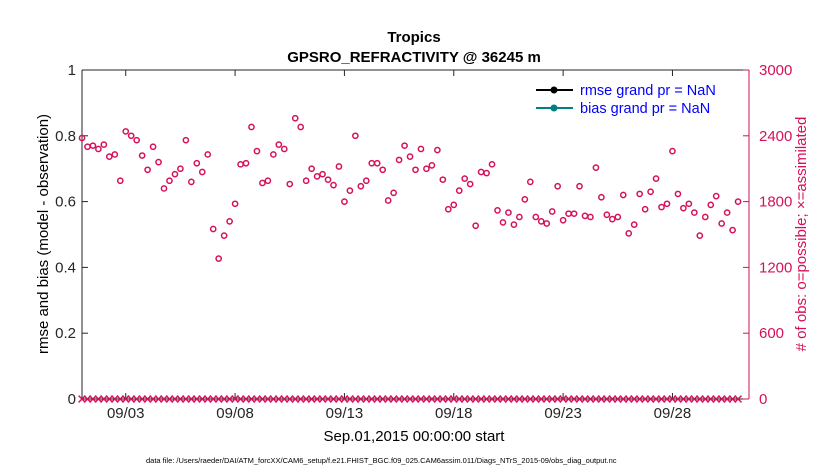 The image size is (830, 470). What do you see at coordinates (648, 91) in the screenshot?
I see `legend-label-rmse: rmse grand pr = NaN` at bounding box center [648, 91].